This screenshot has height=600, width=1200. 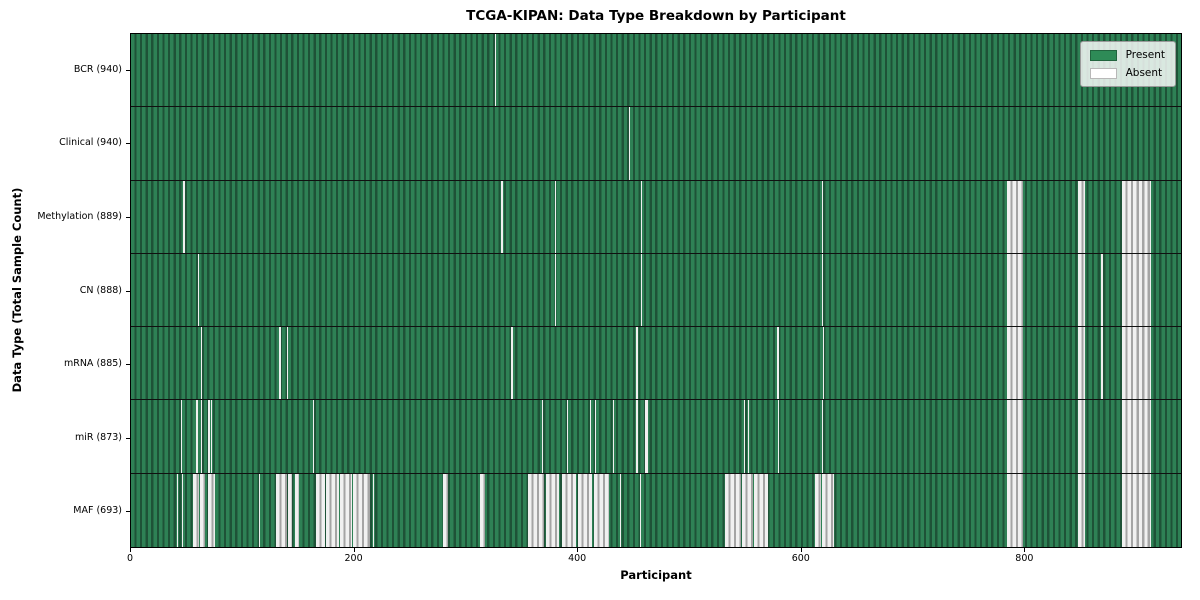 I want to click on y-tick-label-clinical: Clinical (940), so click(x=90, y=143).